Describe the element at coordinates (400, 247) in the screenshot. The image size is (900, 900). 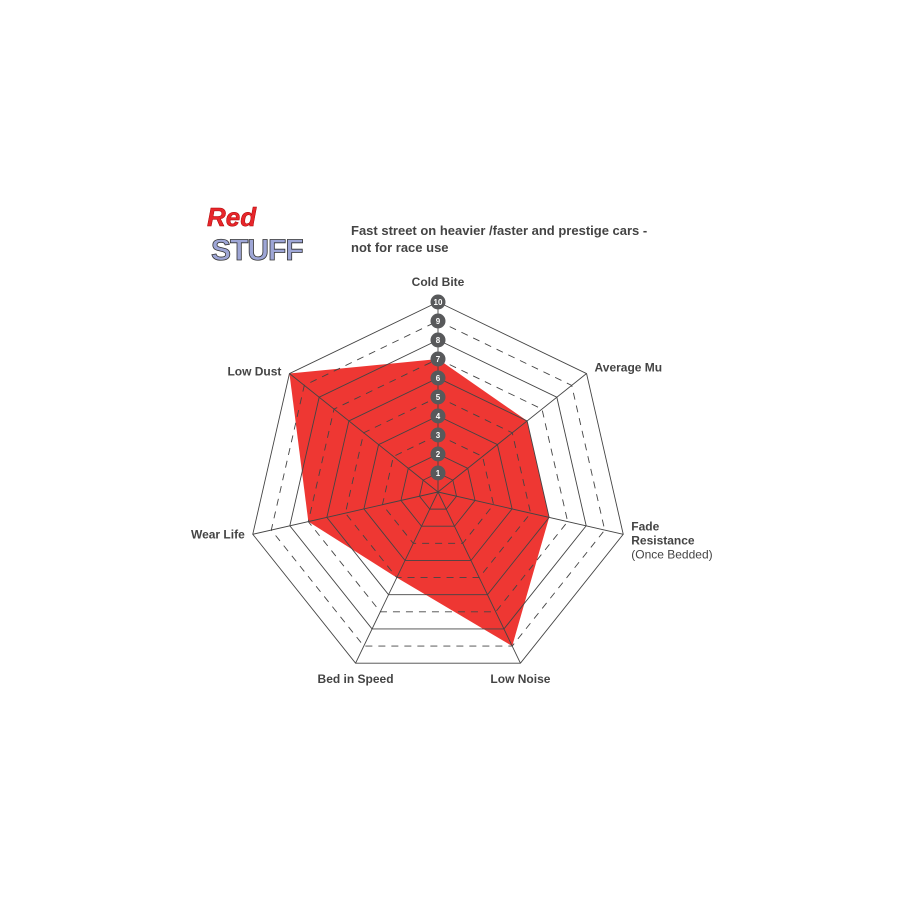
I see `subtitle-line-2: not for race use` at that location.